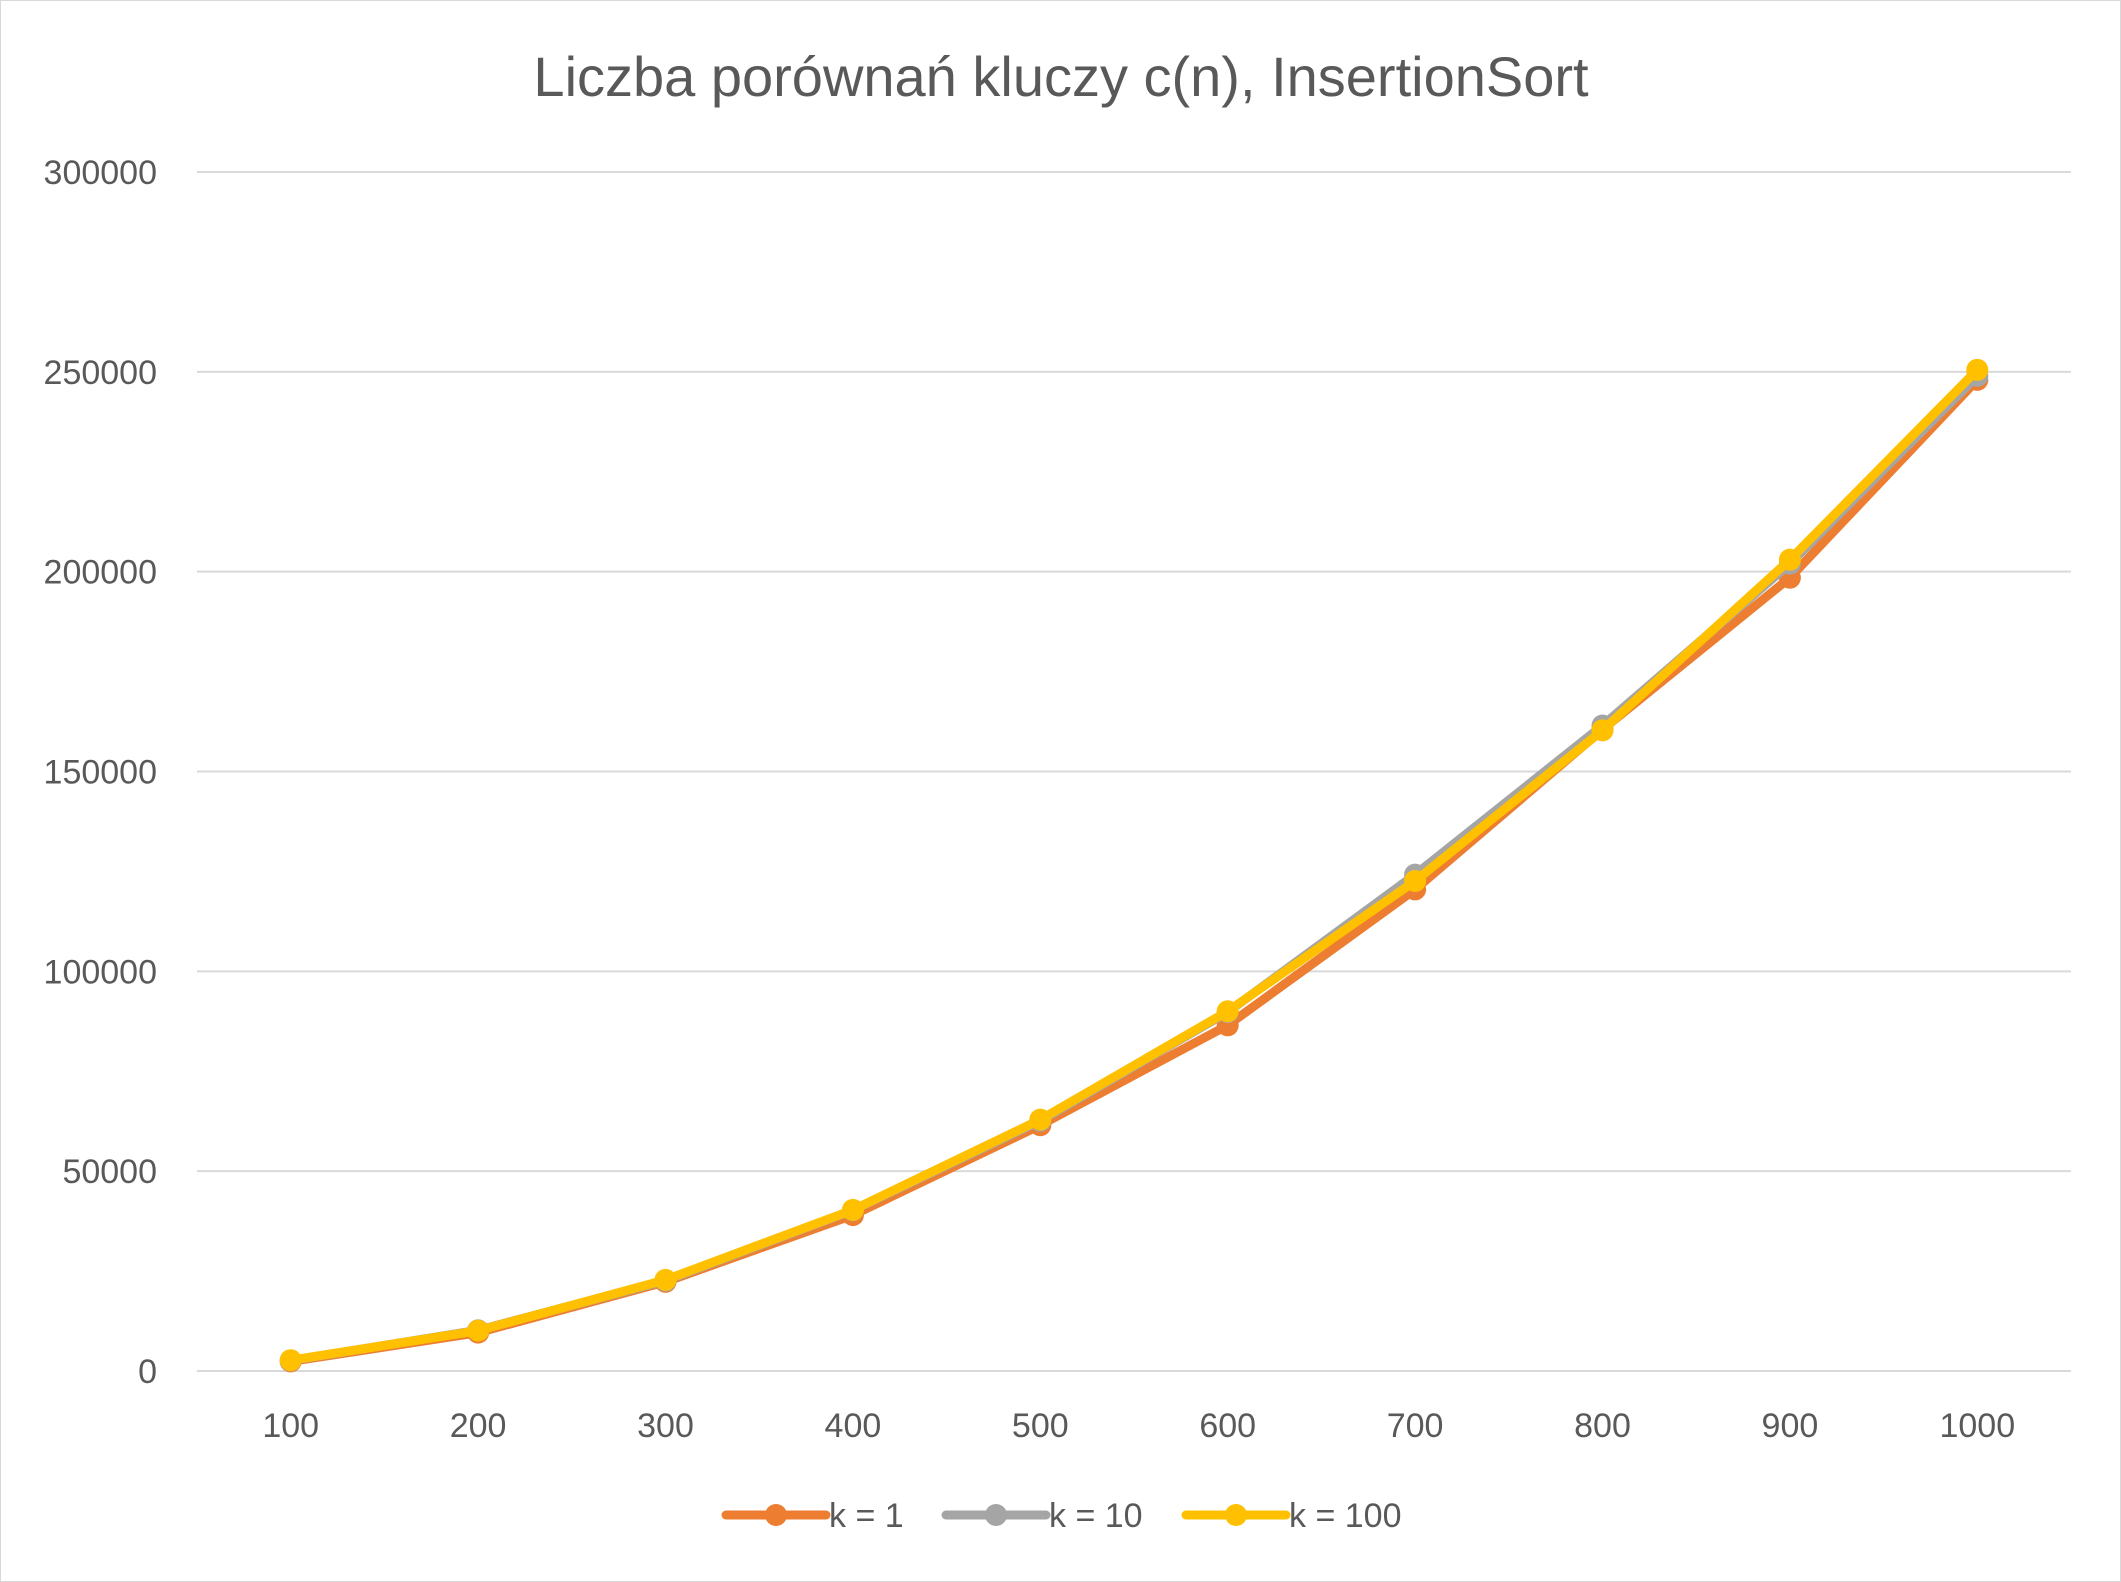  I want to click on legend: k = 1 k = 10 k = 100, so click(1061, 1516).